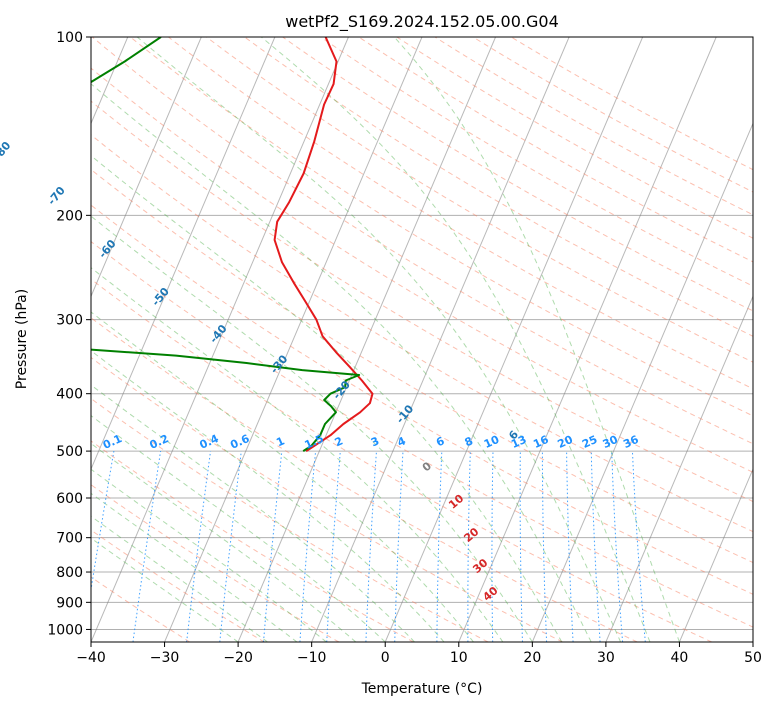 This screenshot has width=775, height=708. I want to click on temperature-profile-line, so click(323, 244).